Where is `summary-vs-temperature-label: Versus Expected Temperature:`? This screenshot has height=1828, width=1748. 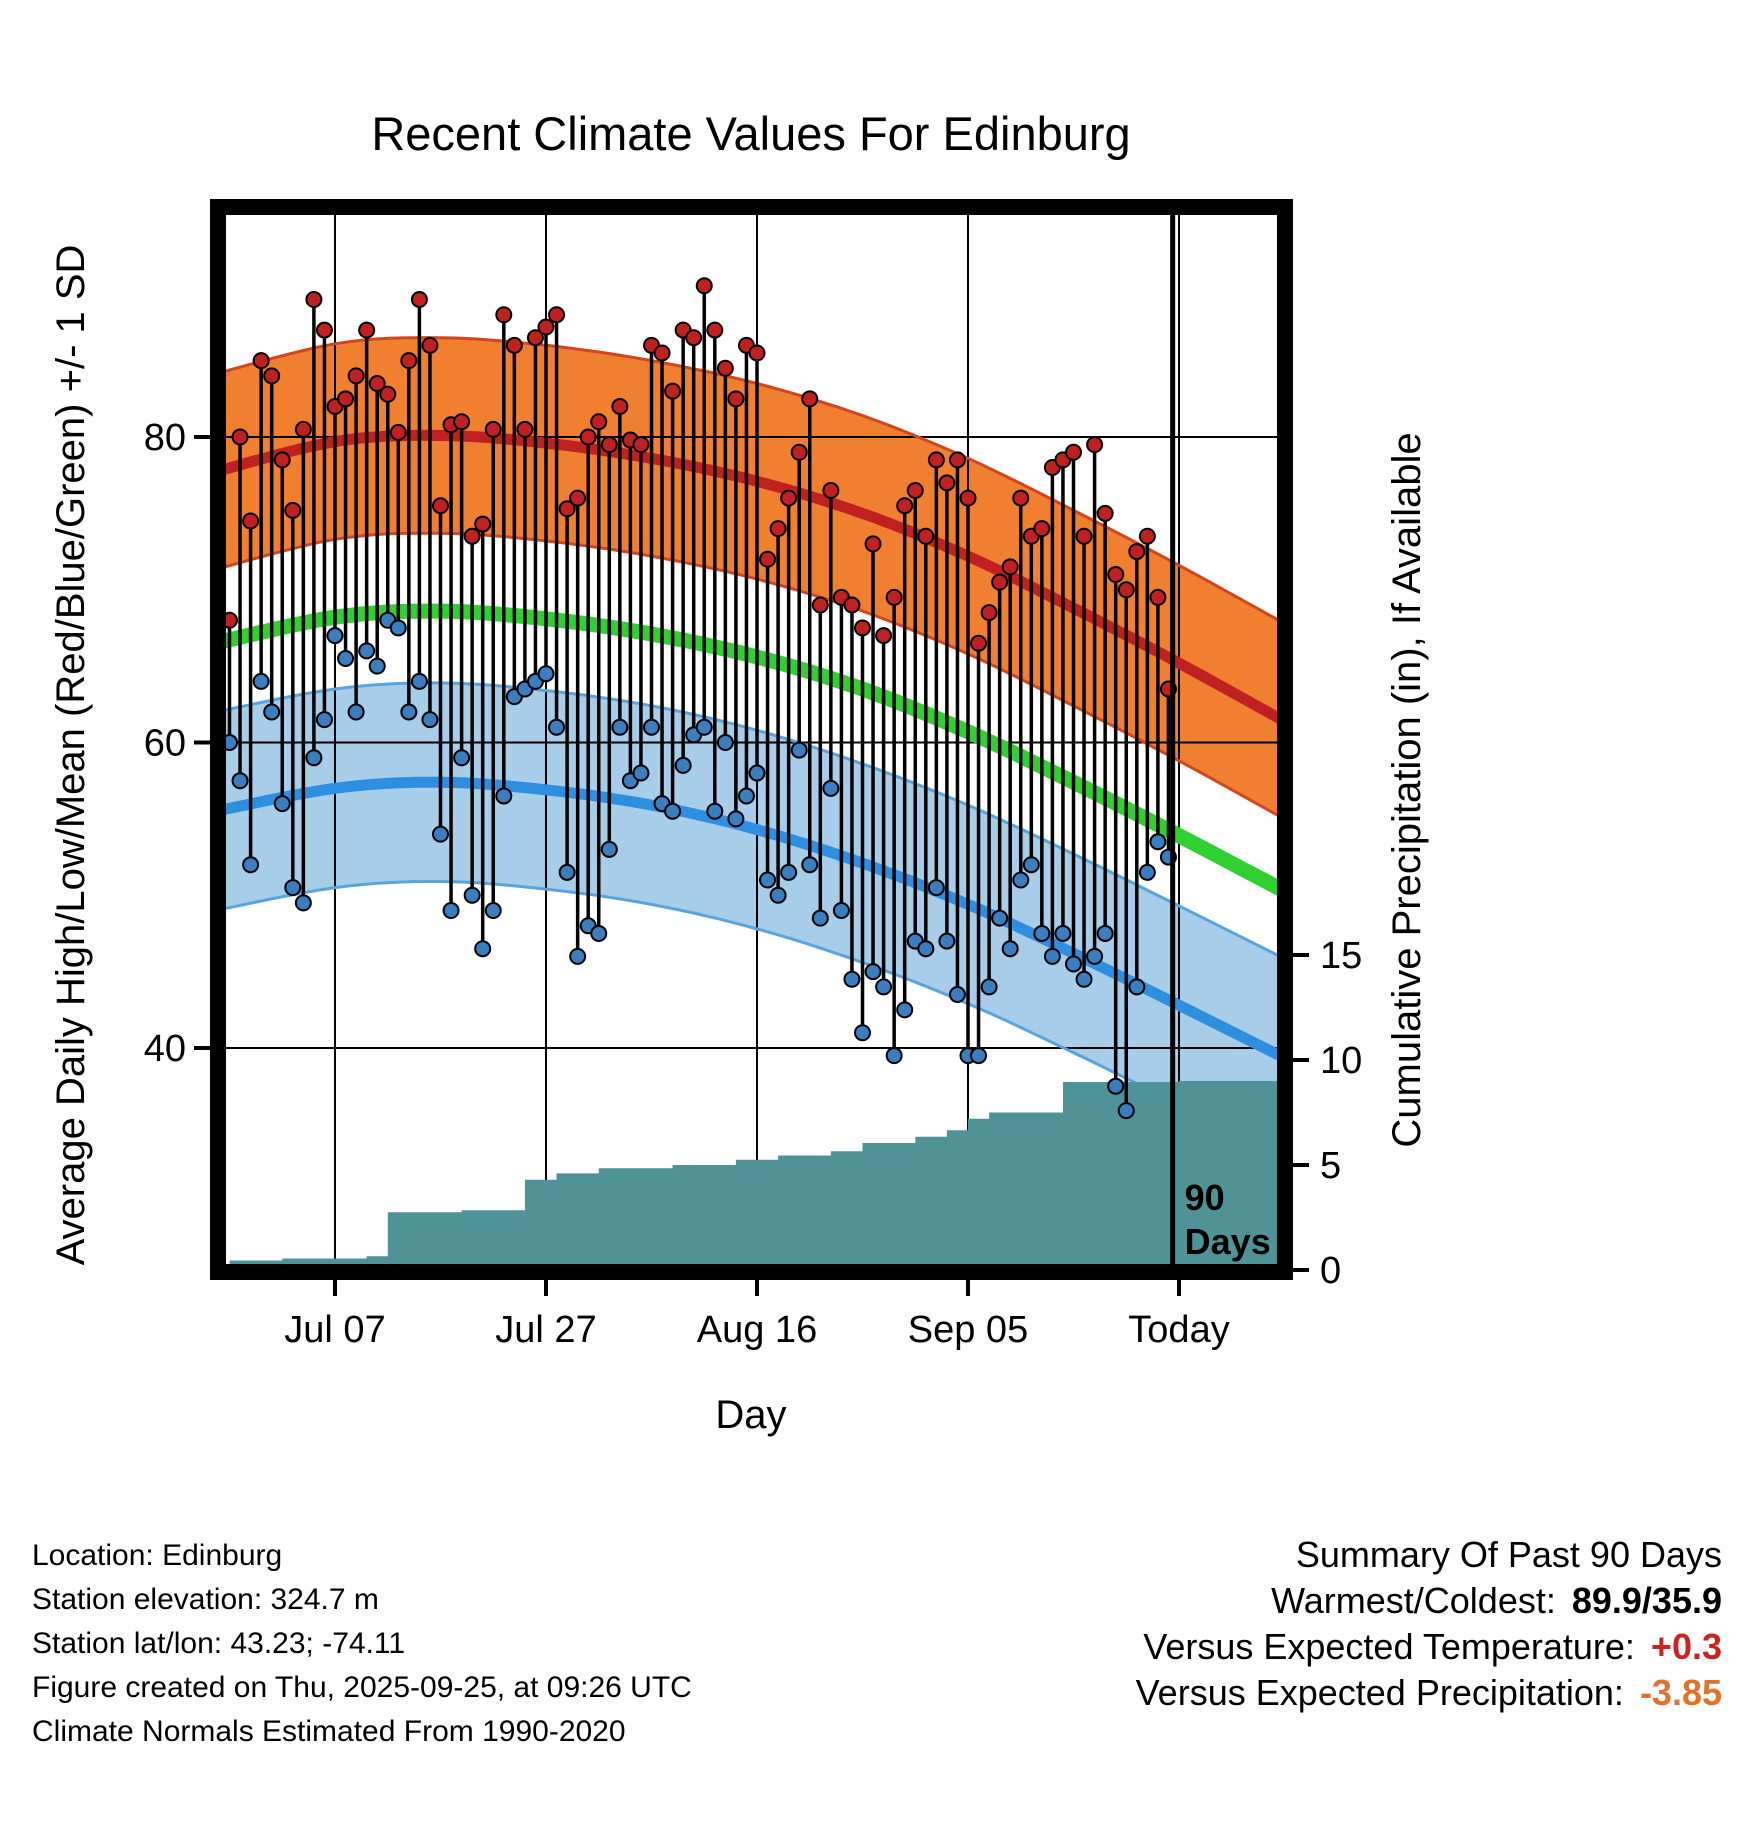 summary-vs-temperature-label: Versus Expected Temperature: is located at coordinates (1389, 1646).